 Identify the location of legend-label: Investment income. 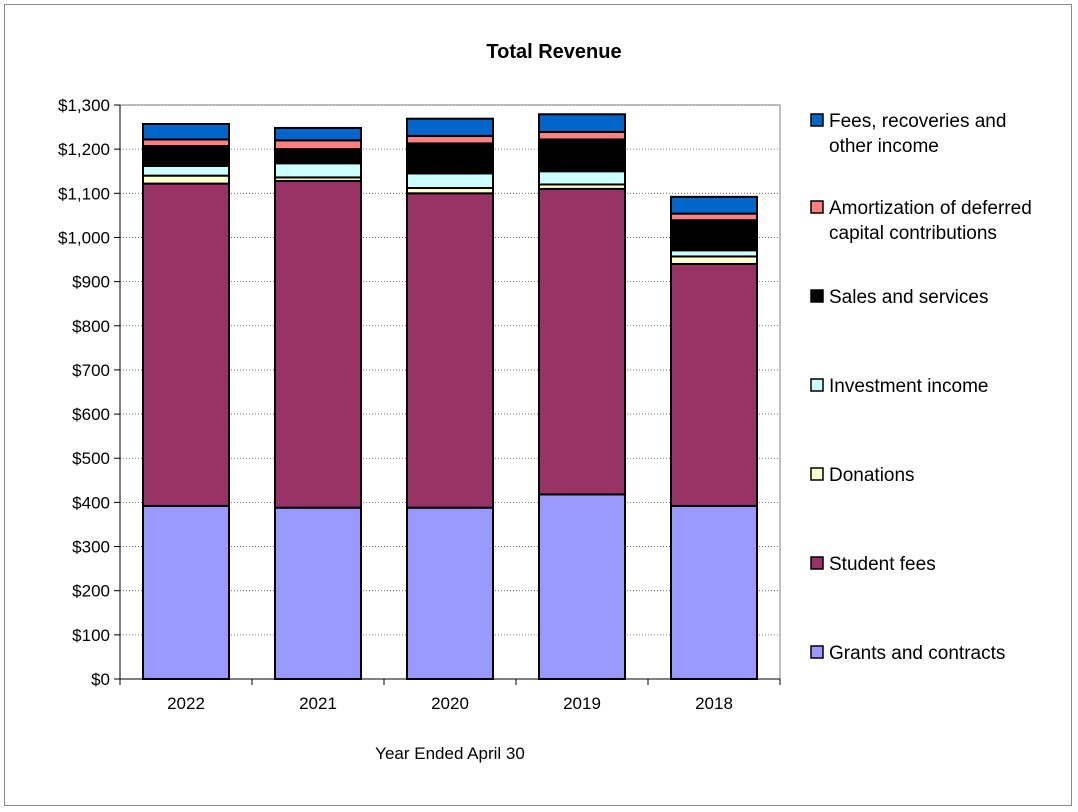
(908, 386).